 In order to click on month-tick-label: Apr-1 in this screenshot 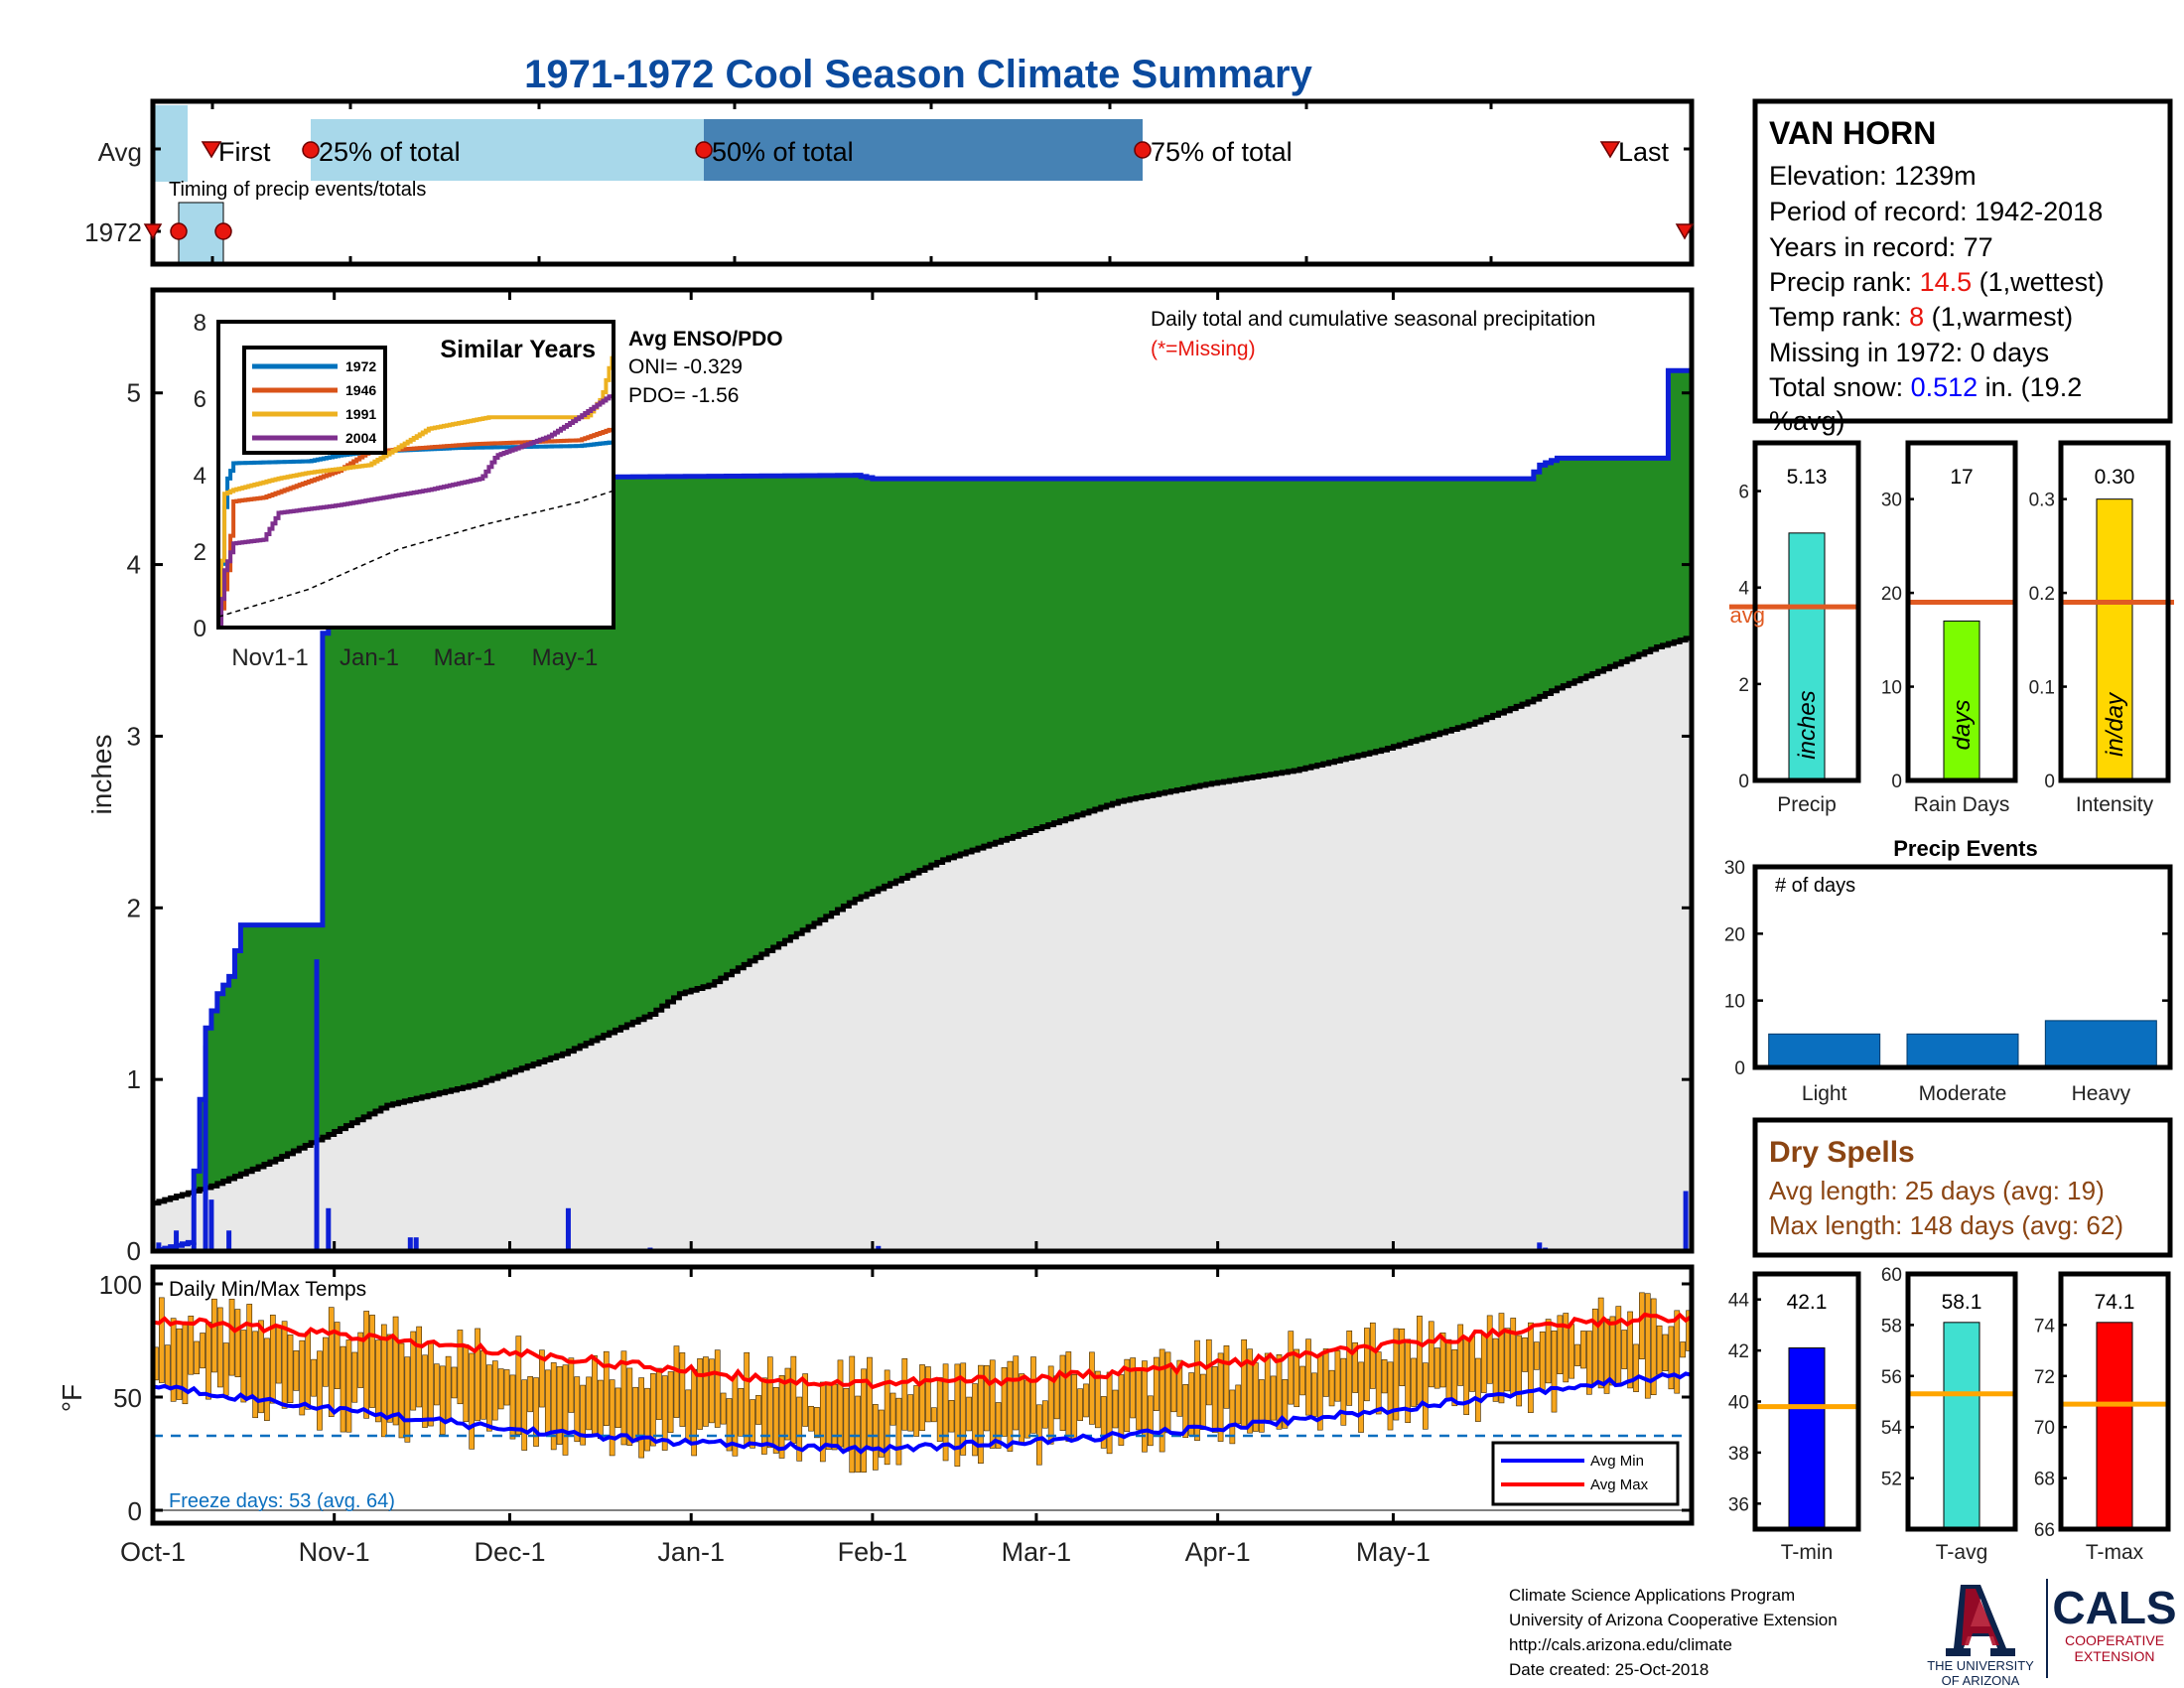, I will do `click(1218, 1552)`.